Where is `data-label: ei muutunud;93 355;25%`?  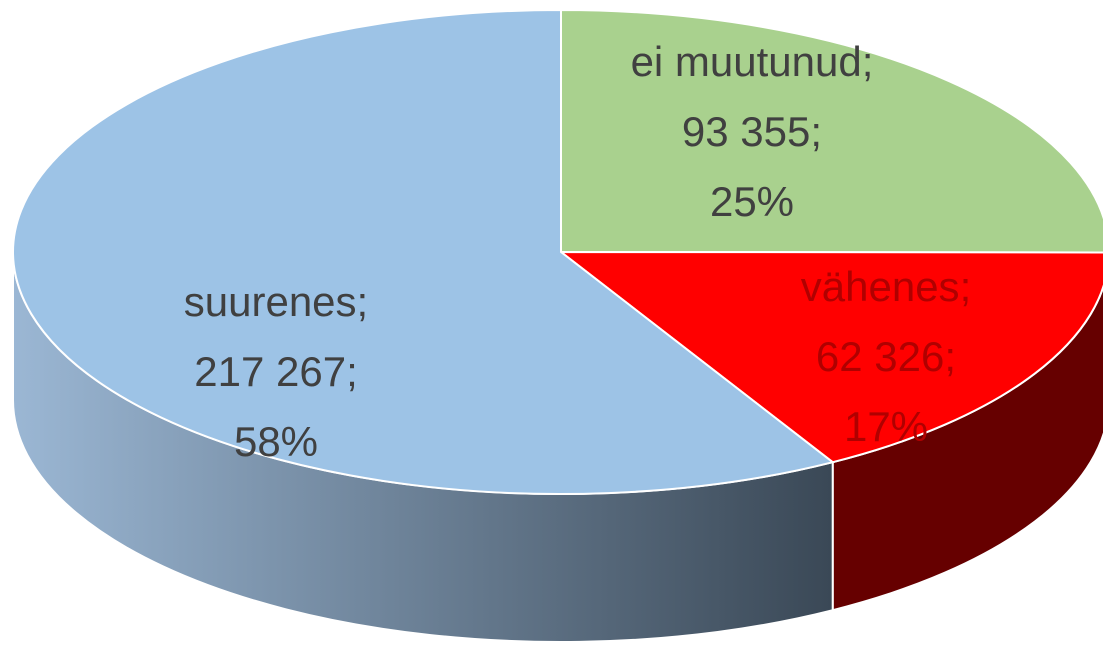 data-label: ei muutunud;93 355;25% is located at coordinates (752, 131).